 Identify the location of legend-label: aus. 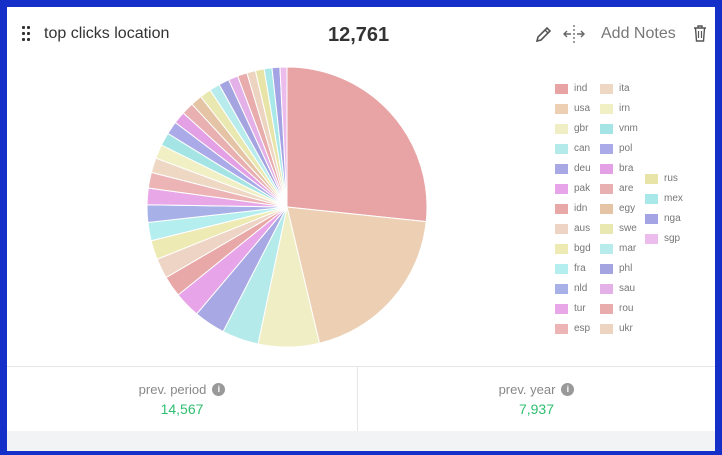
(582, 228).